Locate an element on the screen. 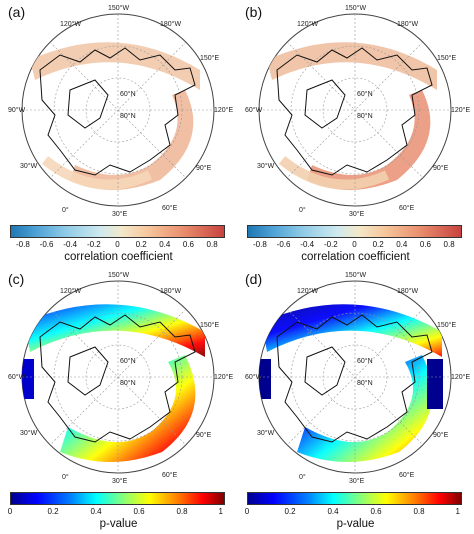 Image resolution: width=474 pixels, height=534 pixels. data-swath-b-lower is located at coordinates (369, 140).